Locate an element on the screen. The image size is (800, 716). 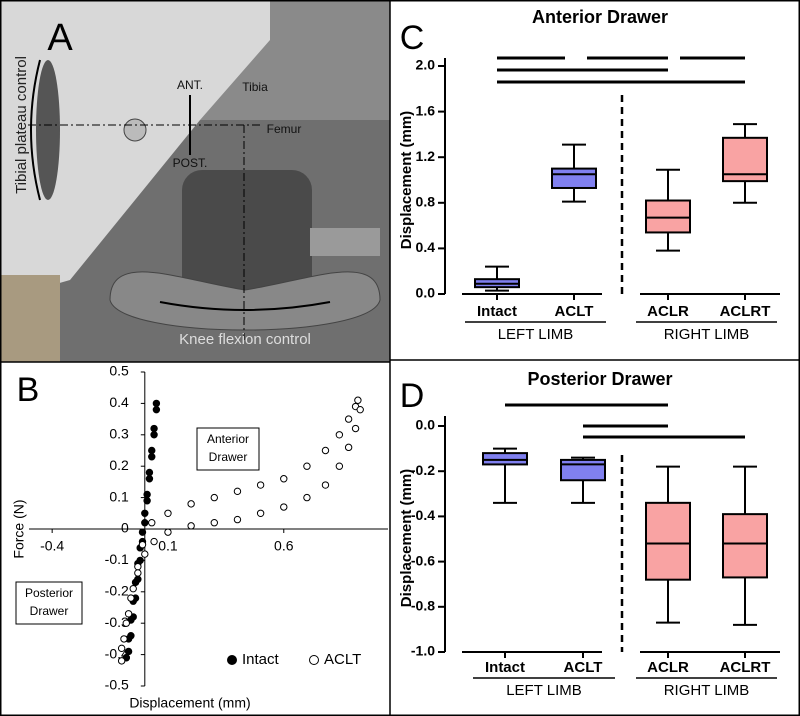
x-axis-label: Displacement (mm) is located at coordinates (189, 703).